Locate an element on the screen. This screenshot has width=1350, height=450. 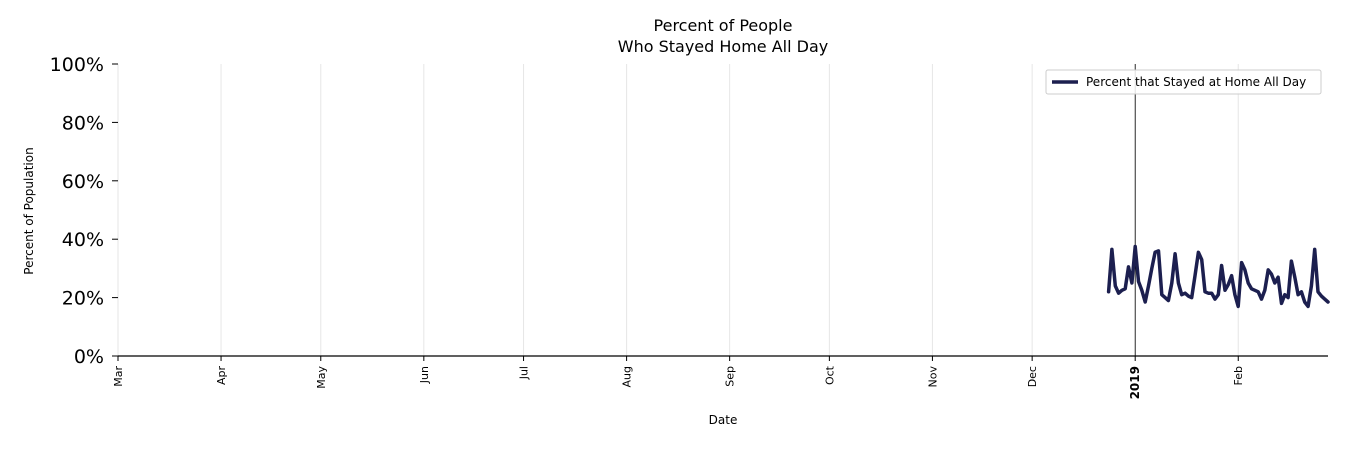
y-tick-label-0: 0% is located at coordinates (89, 357).